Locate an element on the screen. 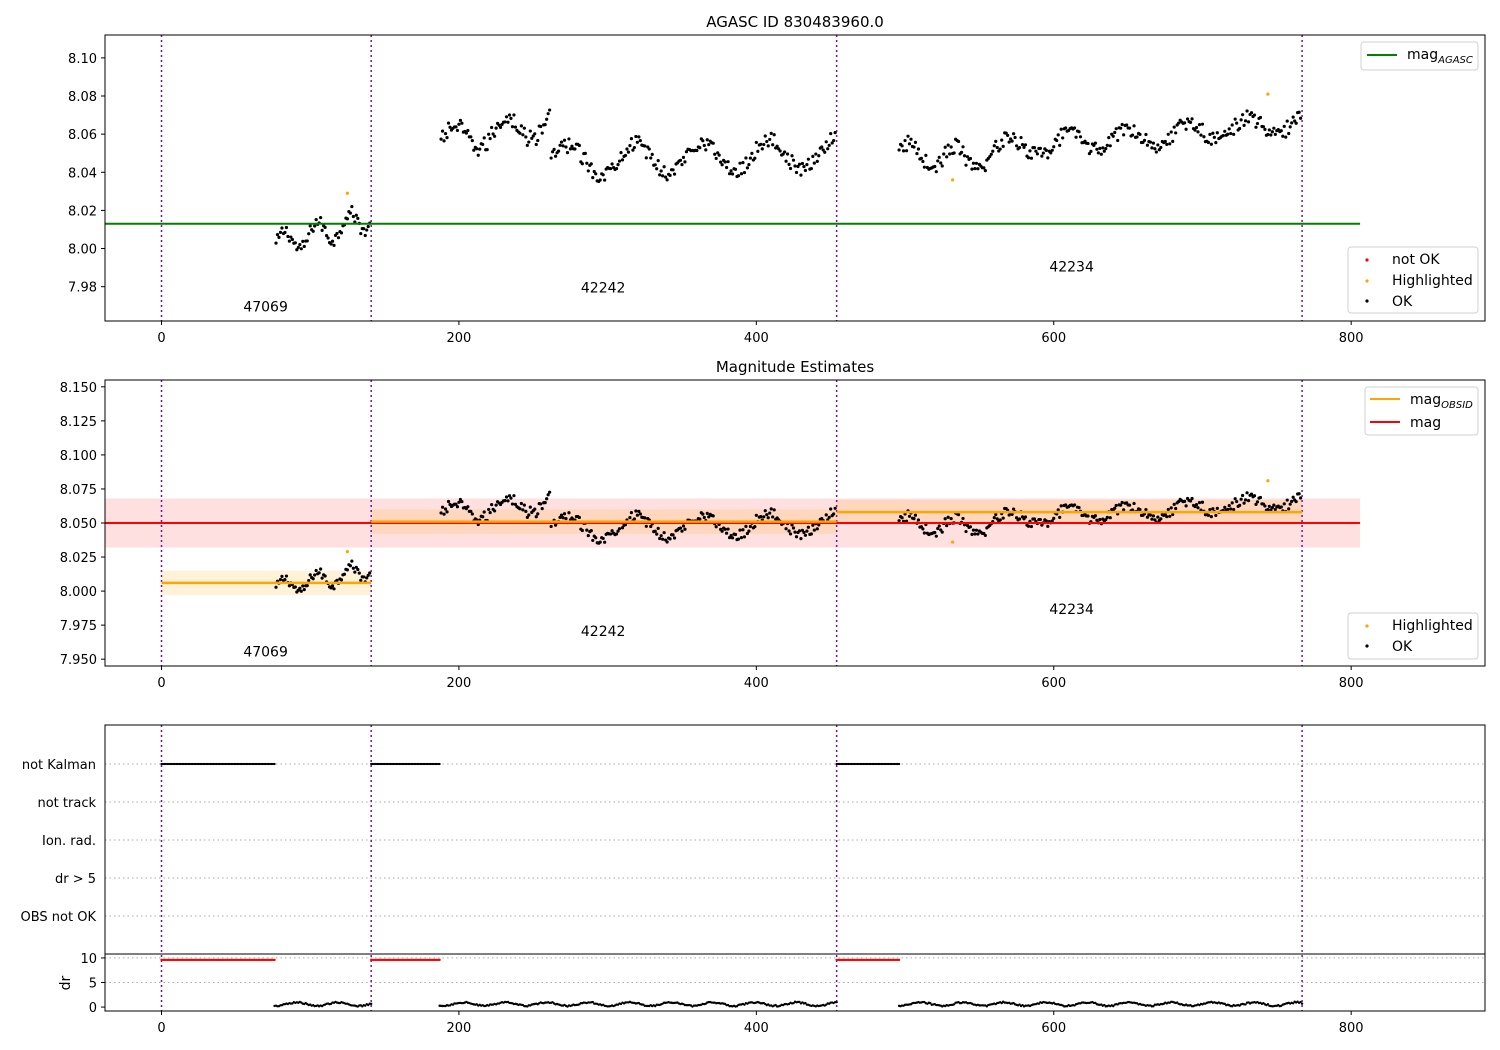 The width and height of the screenshot is (1500, 1050). dr-y-tick-label: 5 is located at coordinates (93, 984).